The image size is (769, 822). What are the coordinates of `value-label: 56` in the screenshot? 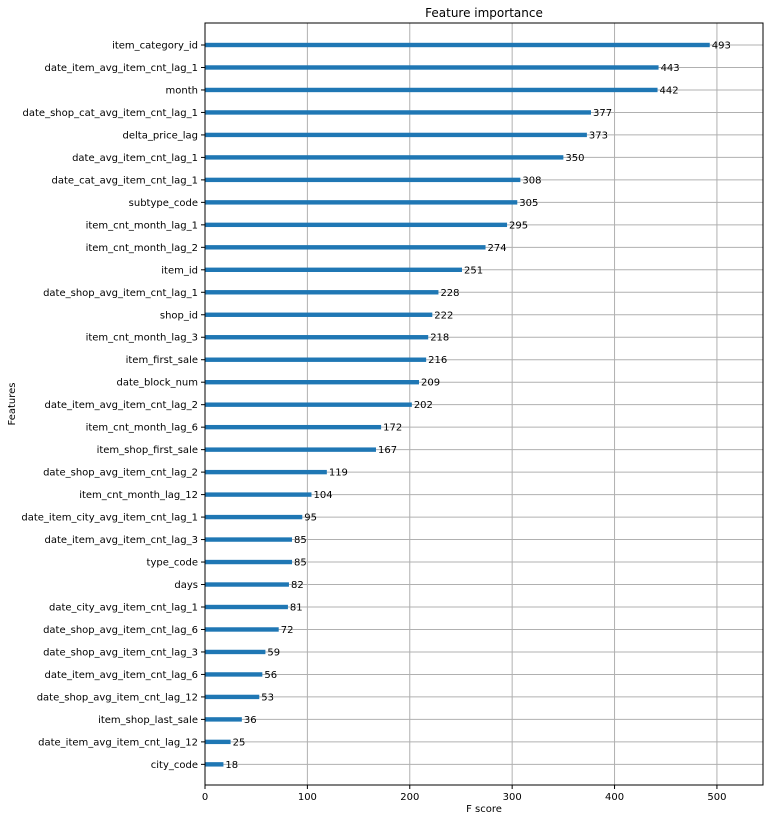 It's located at (270, 675).